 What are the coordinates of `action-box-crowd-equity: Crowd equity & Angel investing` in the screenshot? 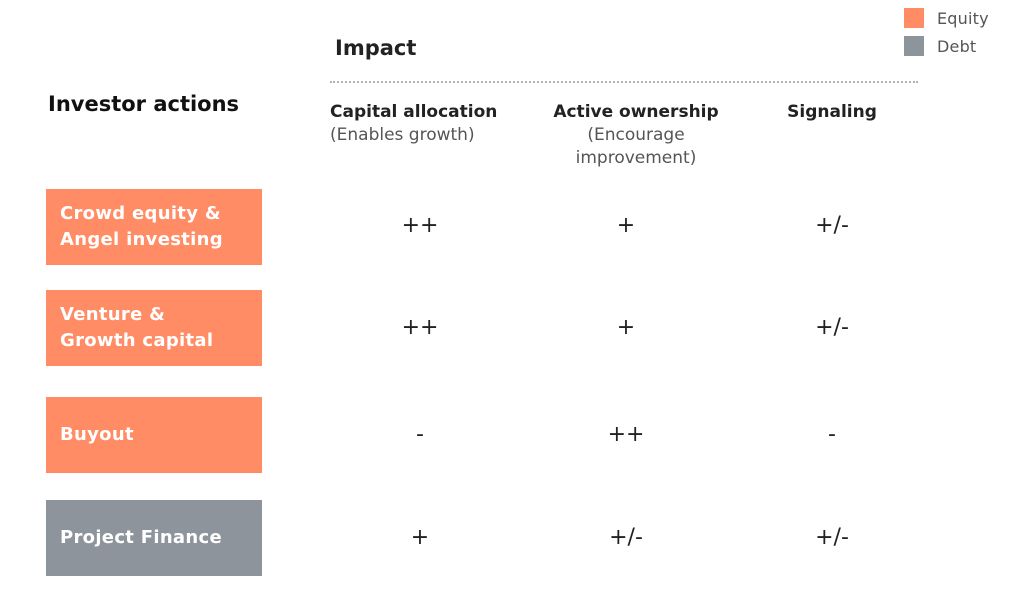 It's located at (154, 227).